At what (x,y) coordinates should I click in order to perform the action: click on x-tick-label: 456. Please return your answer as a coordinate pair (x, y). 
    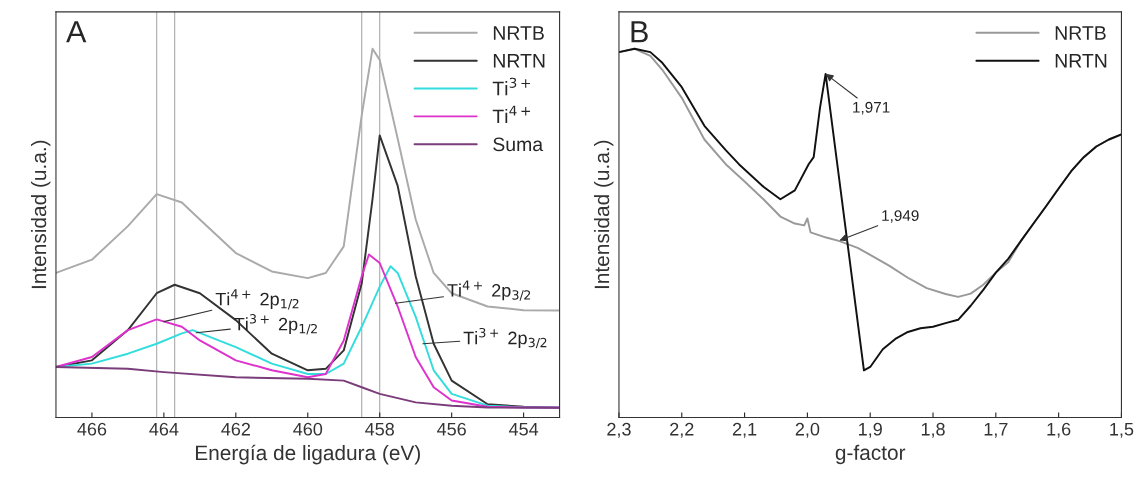
    Looking at the image, I should click on (451, 429).